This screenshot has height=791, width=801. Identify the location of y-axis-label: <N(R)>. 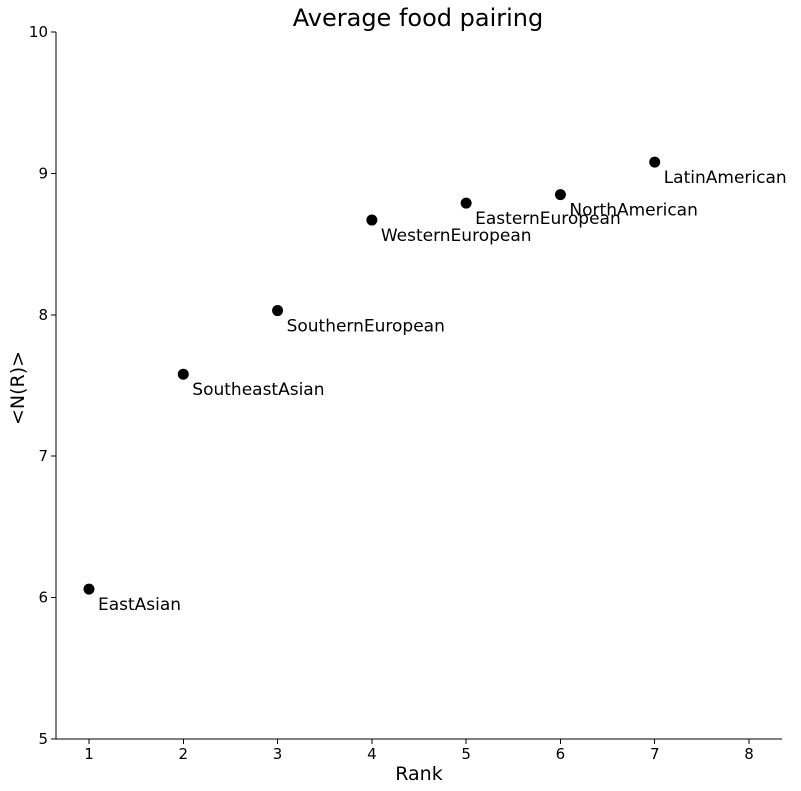
(18, 388).